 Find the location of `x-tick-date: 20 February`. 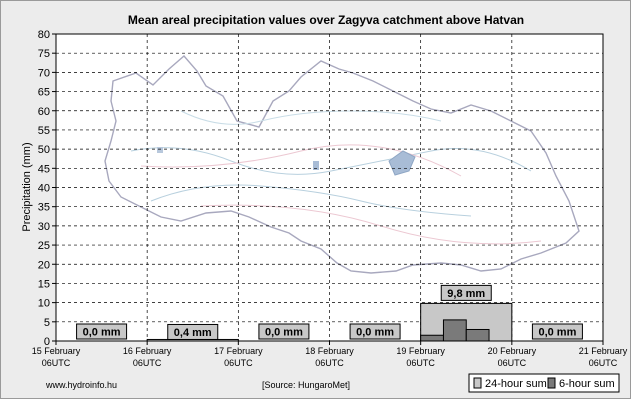

x-tick-date: 20 February is located at coordinates (512, 351).